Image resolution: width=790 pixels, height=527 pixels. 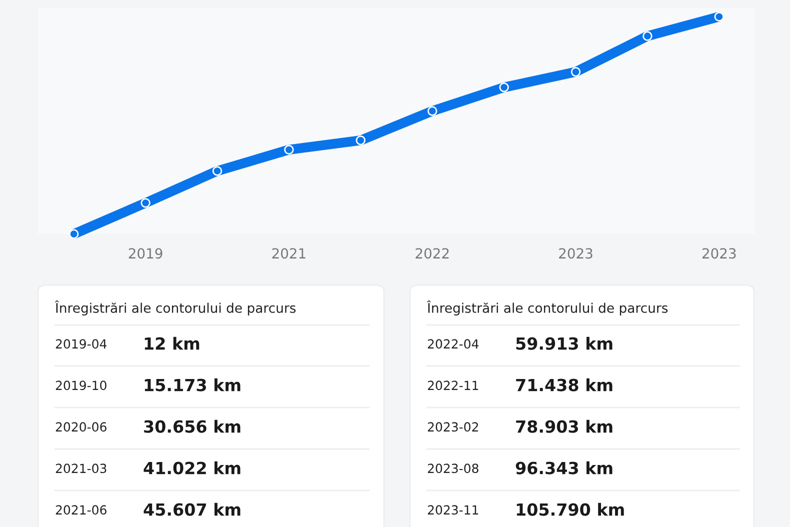 What do you see at coordinates (192, 467) in the screenshot?
I see `text: 41.022 km` at bounding box center [192, 467].